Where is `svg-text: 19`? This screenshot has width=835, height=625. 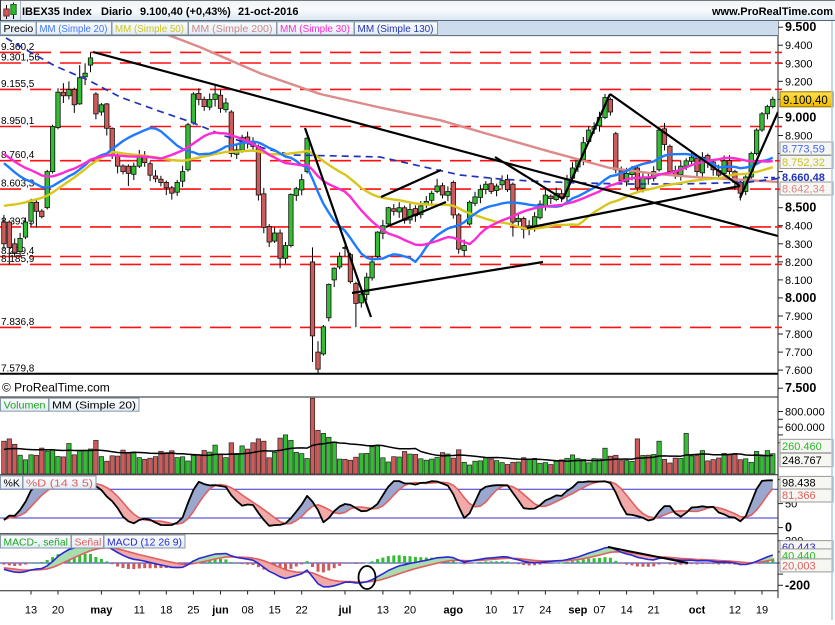
svg-text: 19 is located at coordinates (762, 611).